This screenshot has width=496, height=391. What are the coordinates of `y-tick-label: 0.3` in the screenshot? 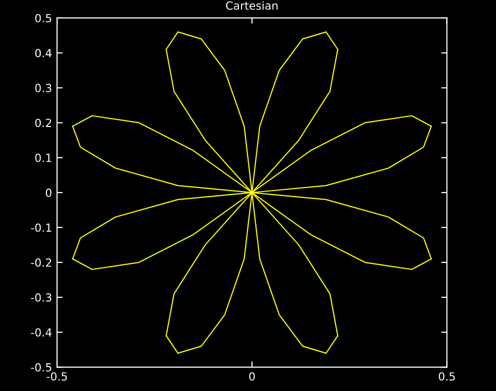 It's located at (43, 88).